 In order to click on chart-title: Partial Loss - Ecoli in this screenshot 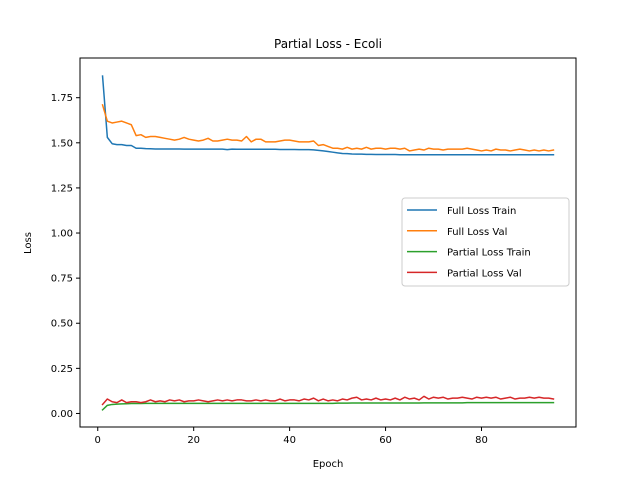, I will do `click(328, 44)`.